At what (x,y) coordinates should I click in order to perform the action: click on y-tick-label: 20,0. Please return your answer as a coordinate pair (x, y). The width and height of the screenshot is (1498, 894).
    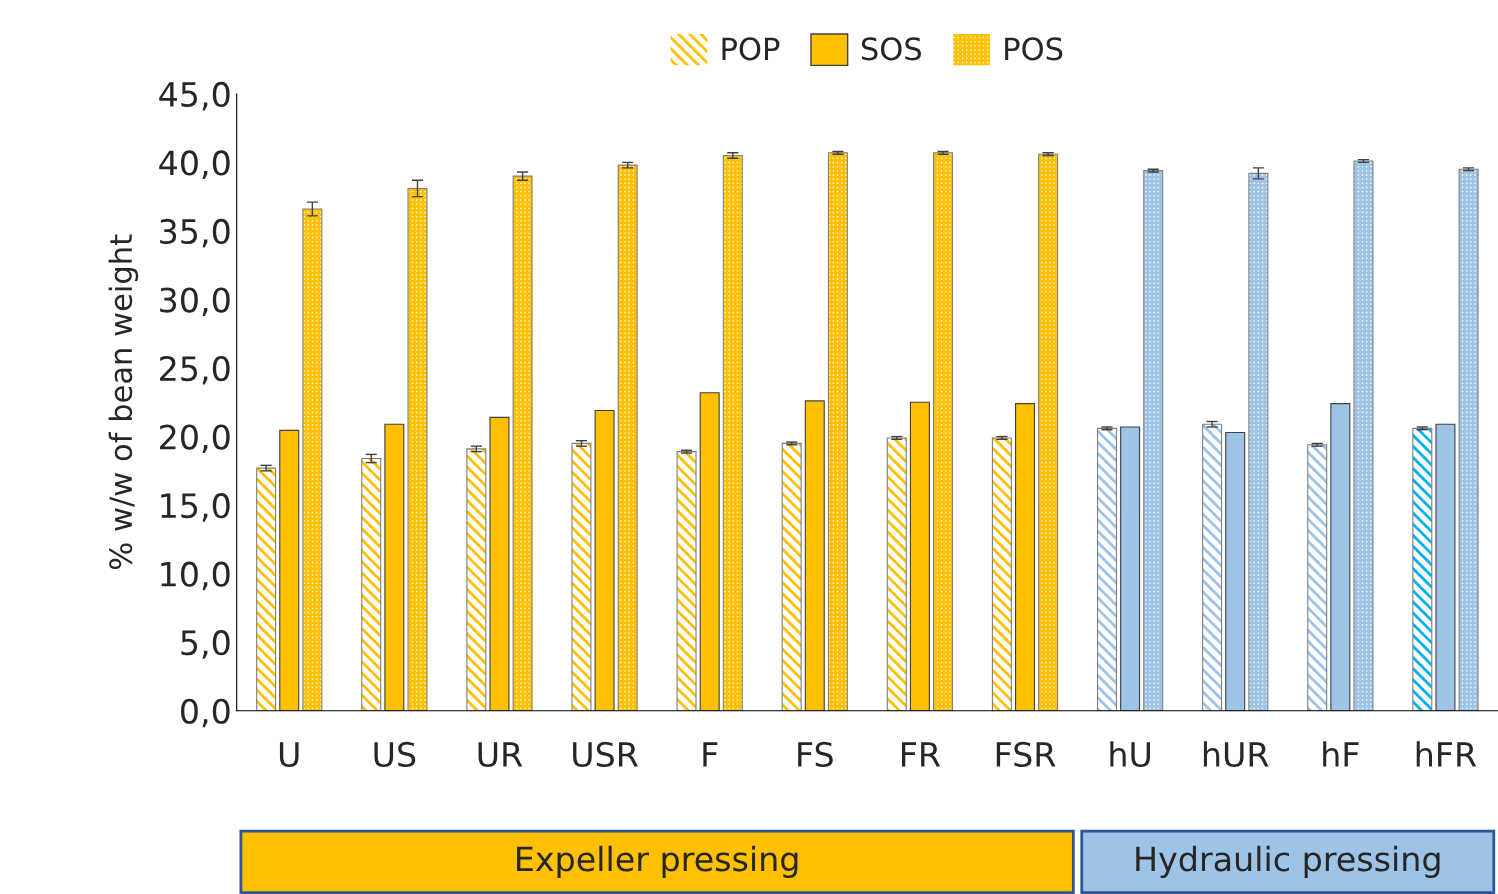
    Looking at the image, I should click on (195, 439).